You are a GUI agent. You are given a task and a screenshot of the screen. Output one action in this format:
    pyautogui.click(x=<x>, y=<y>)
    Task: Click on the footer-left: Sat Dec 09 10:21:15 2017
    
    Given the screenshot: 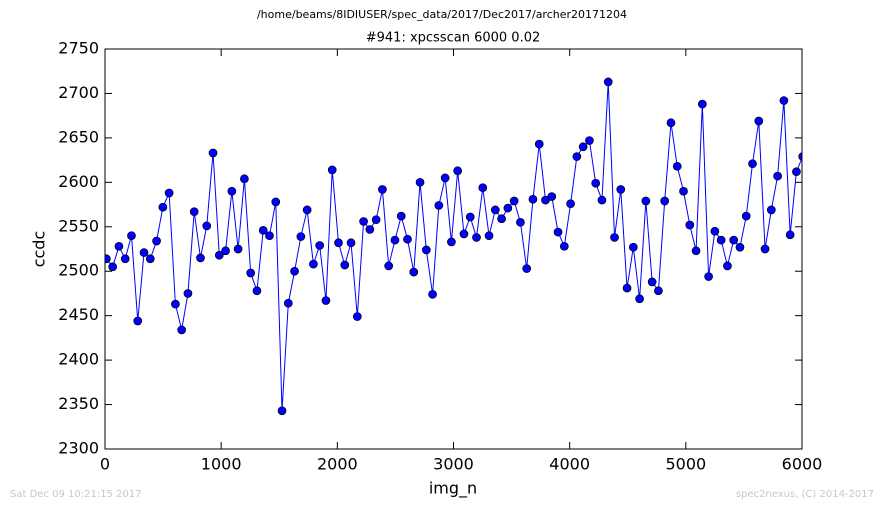 What is the action you would take?
    pyautogui.click(x=76, y=494)
    